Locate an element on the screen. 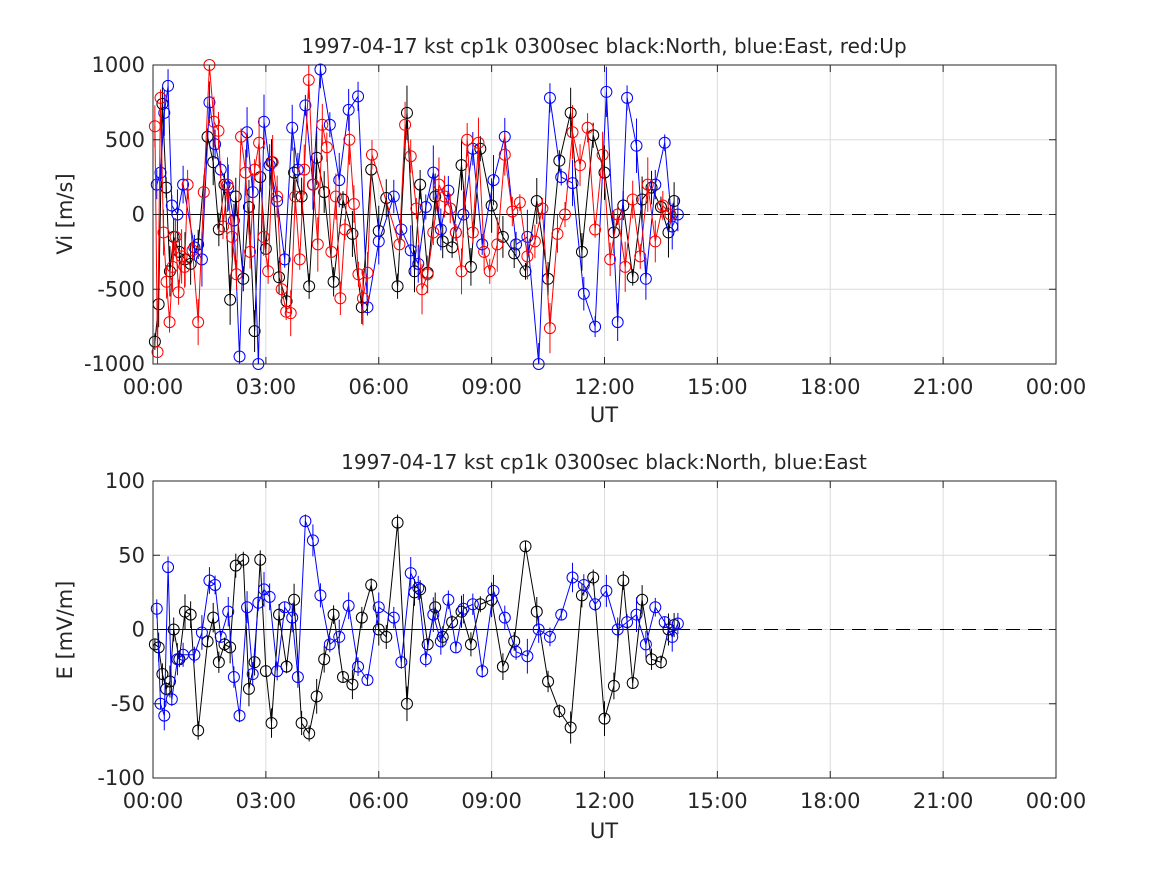  electric-field-xtick-label: 00:00 is located at coordinates (153, 801).